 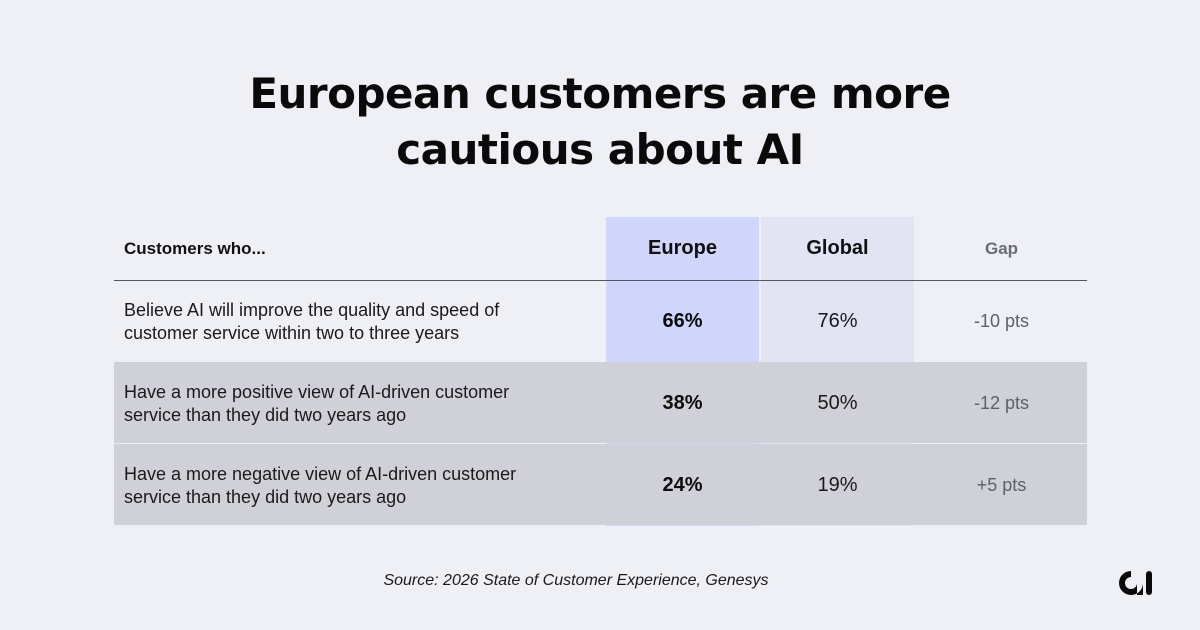 I want to click on header-gap: Gap, so click(x=1001, y=248).